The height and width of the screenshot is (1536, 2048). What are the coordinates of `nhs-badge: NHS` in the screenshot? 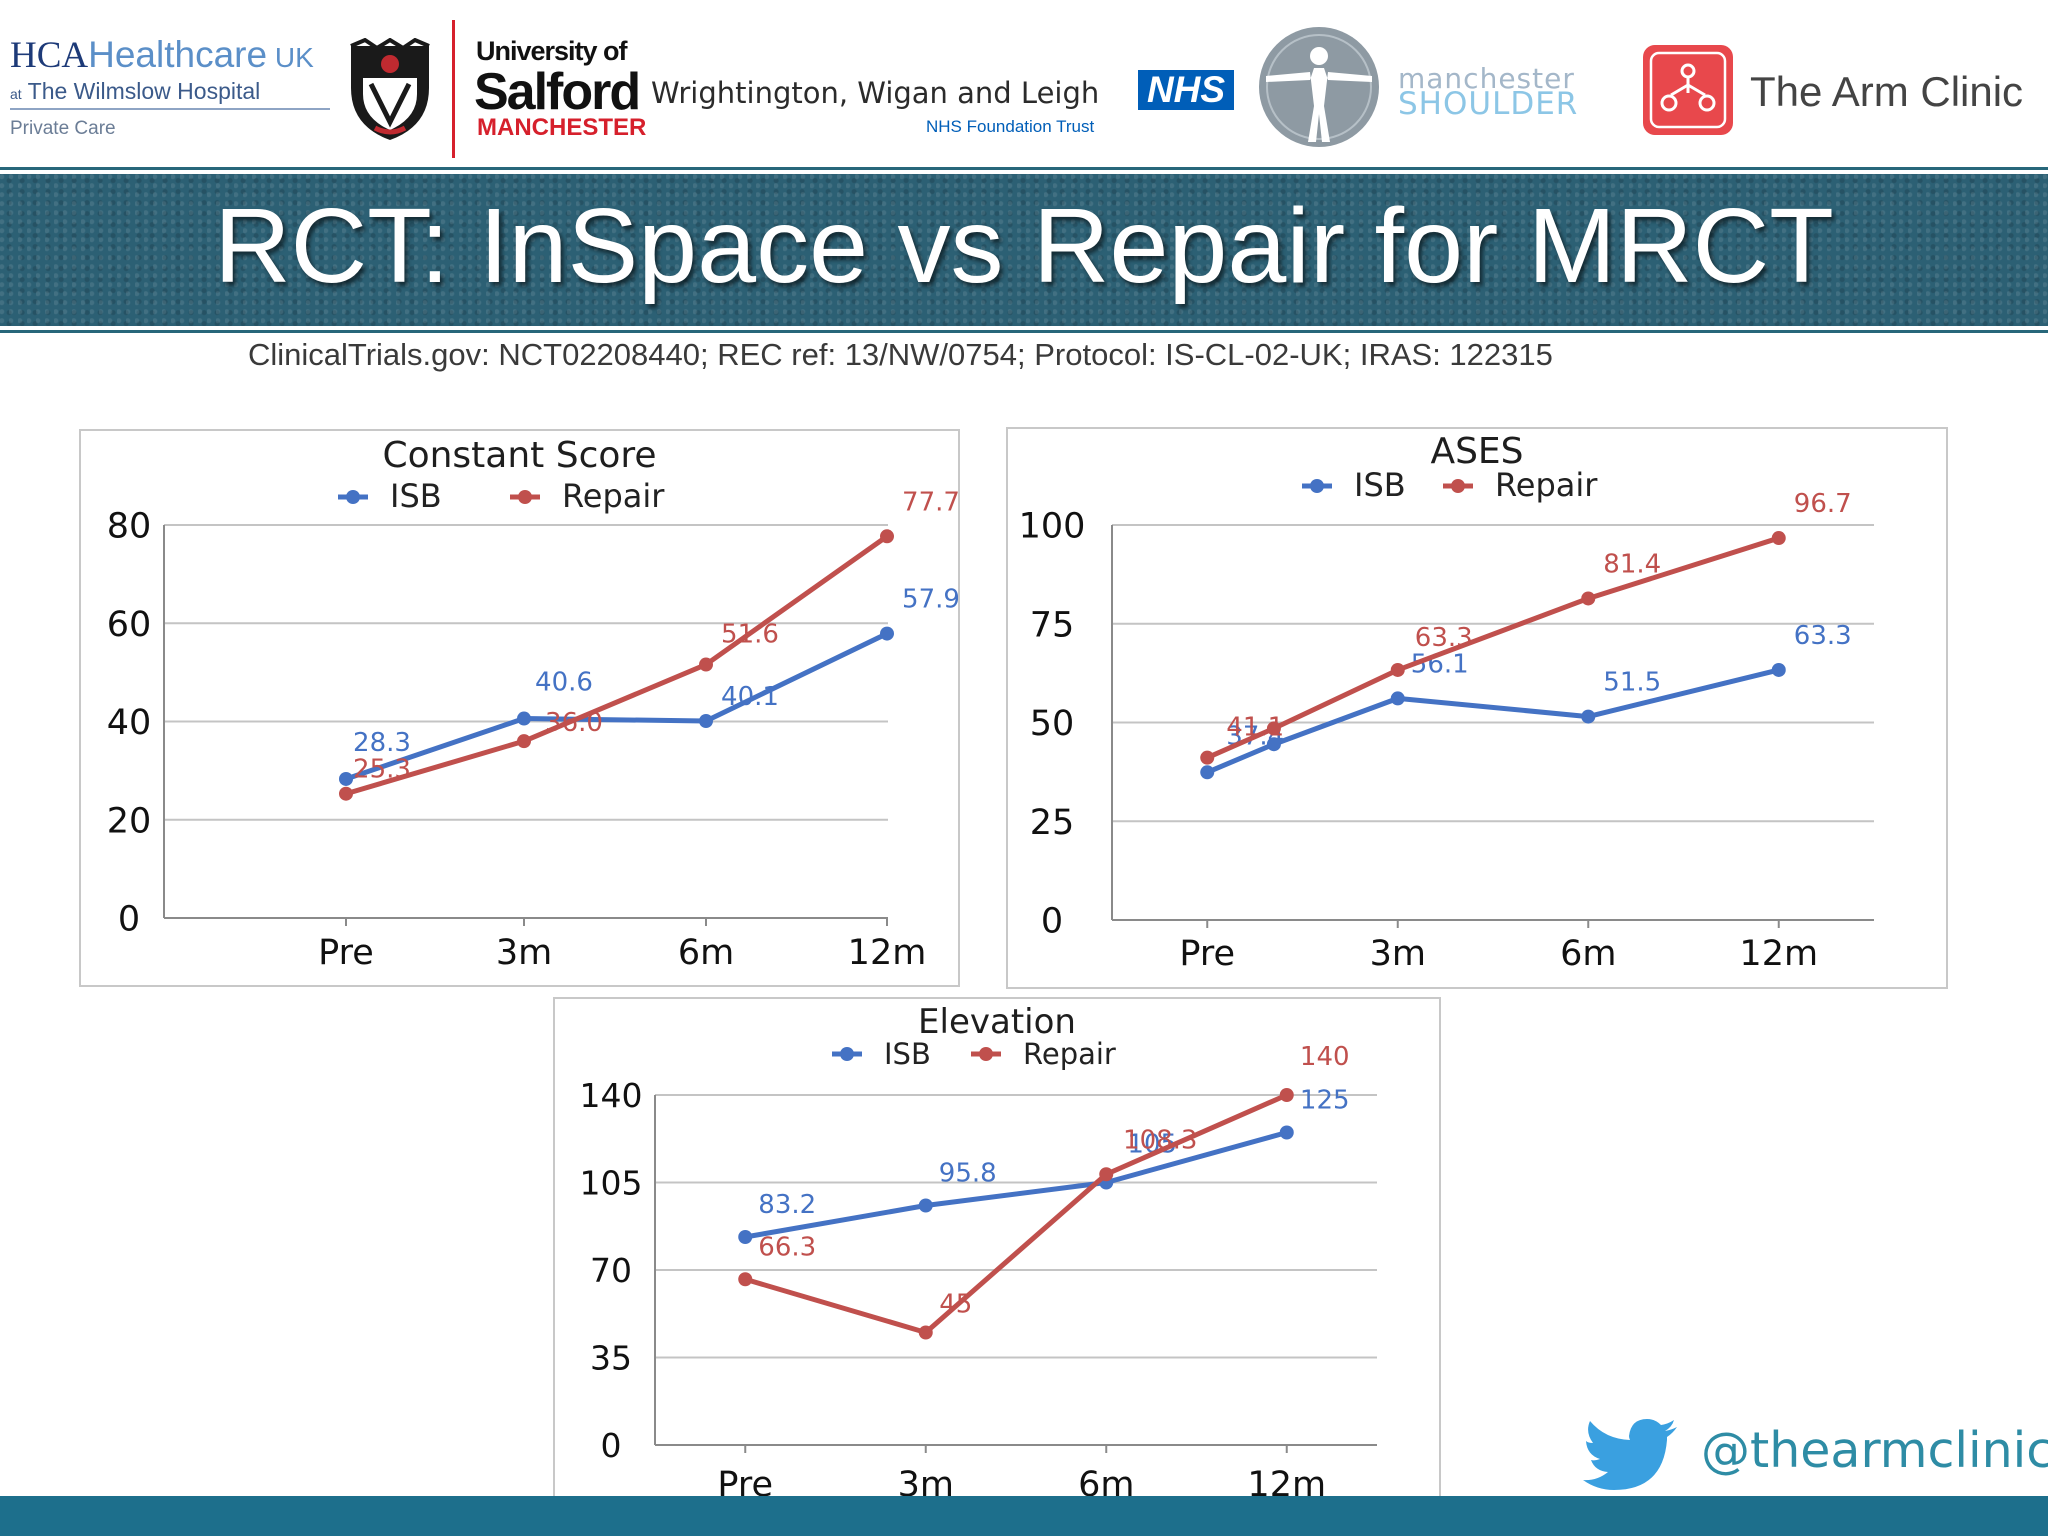 It's located at (1186, 90).